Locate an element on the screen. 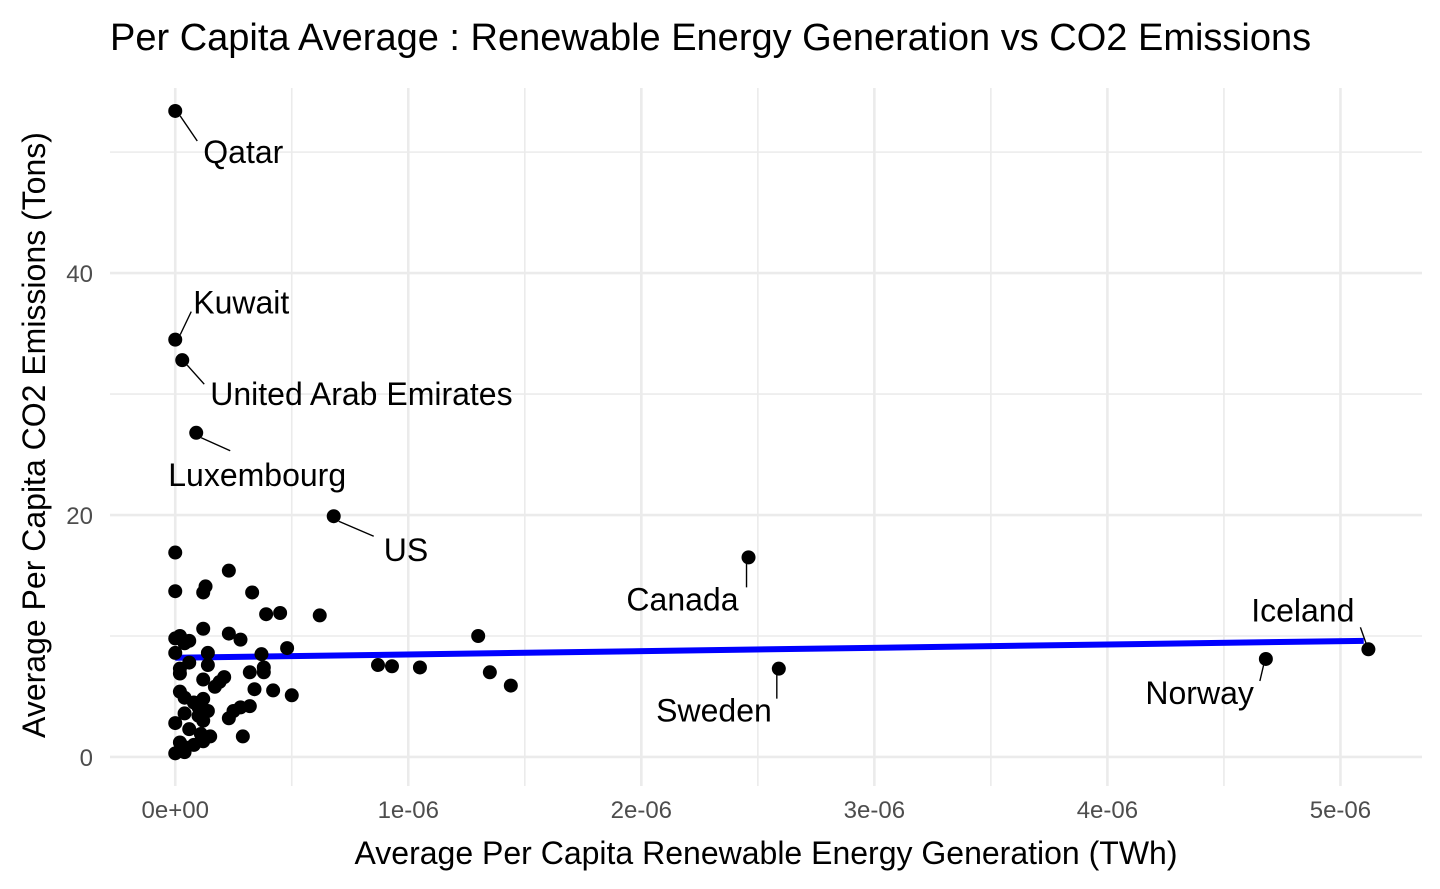 Image resolution: width=1440 pixels, height=889 pixels. x-tick-label: 1e-06 is located at coordinates (408, 810).